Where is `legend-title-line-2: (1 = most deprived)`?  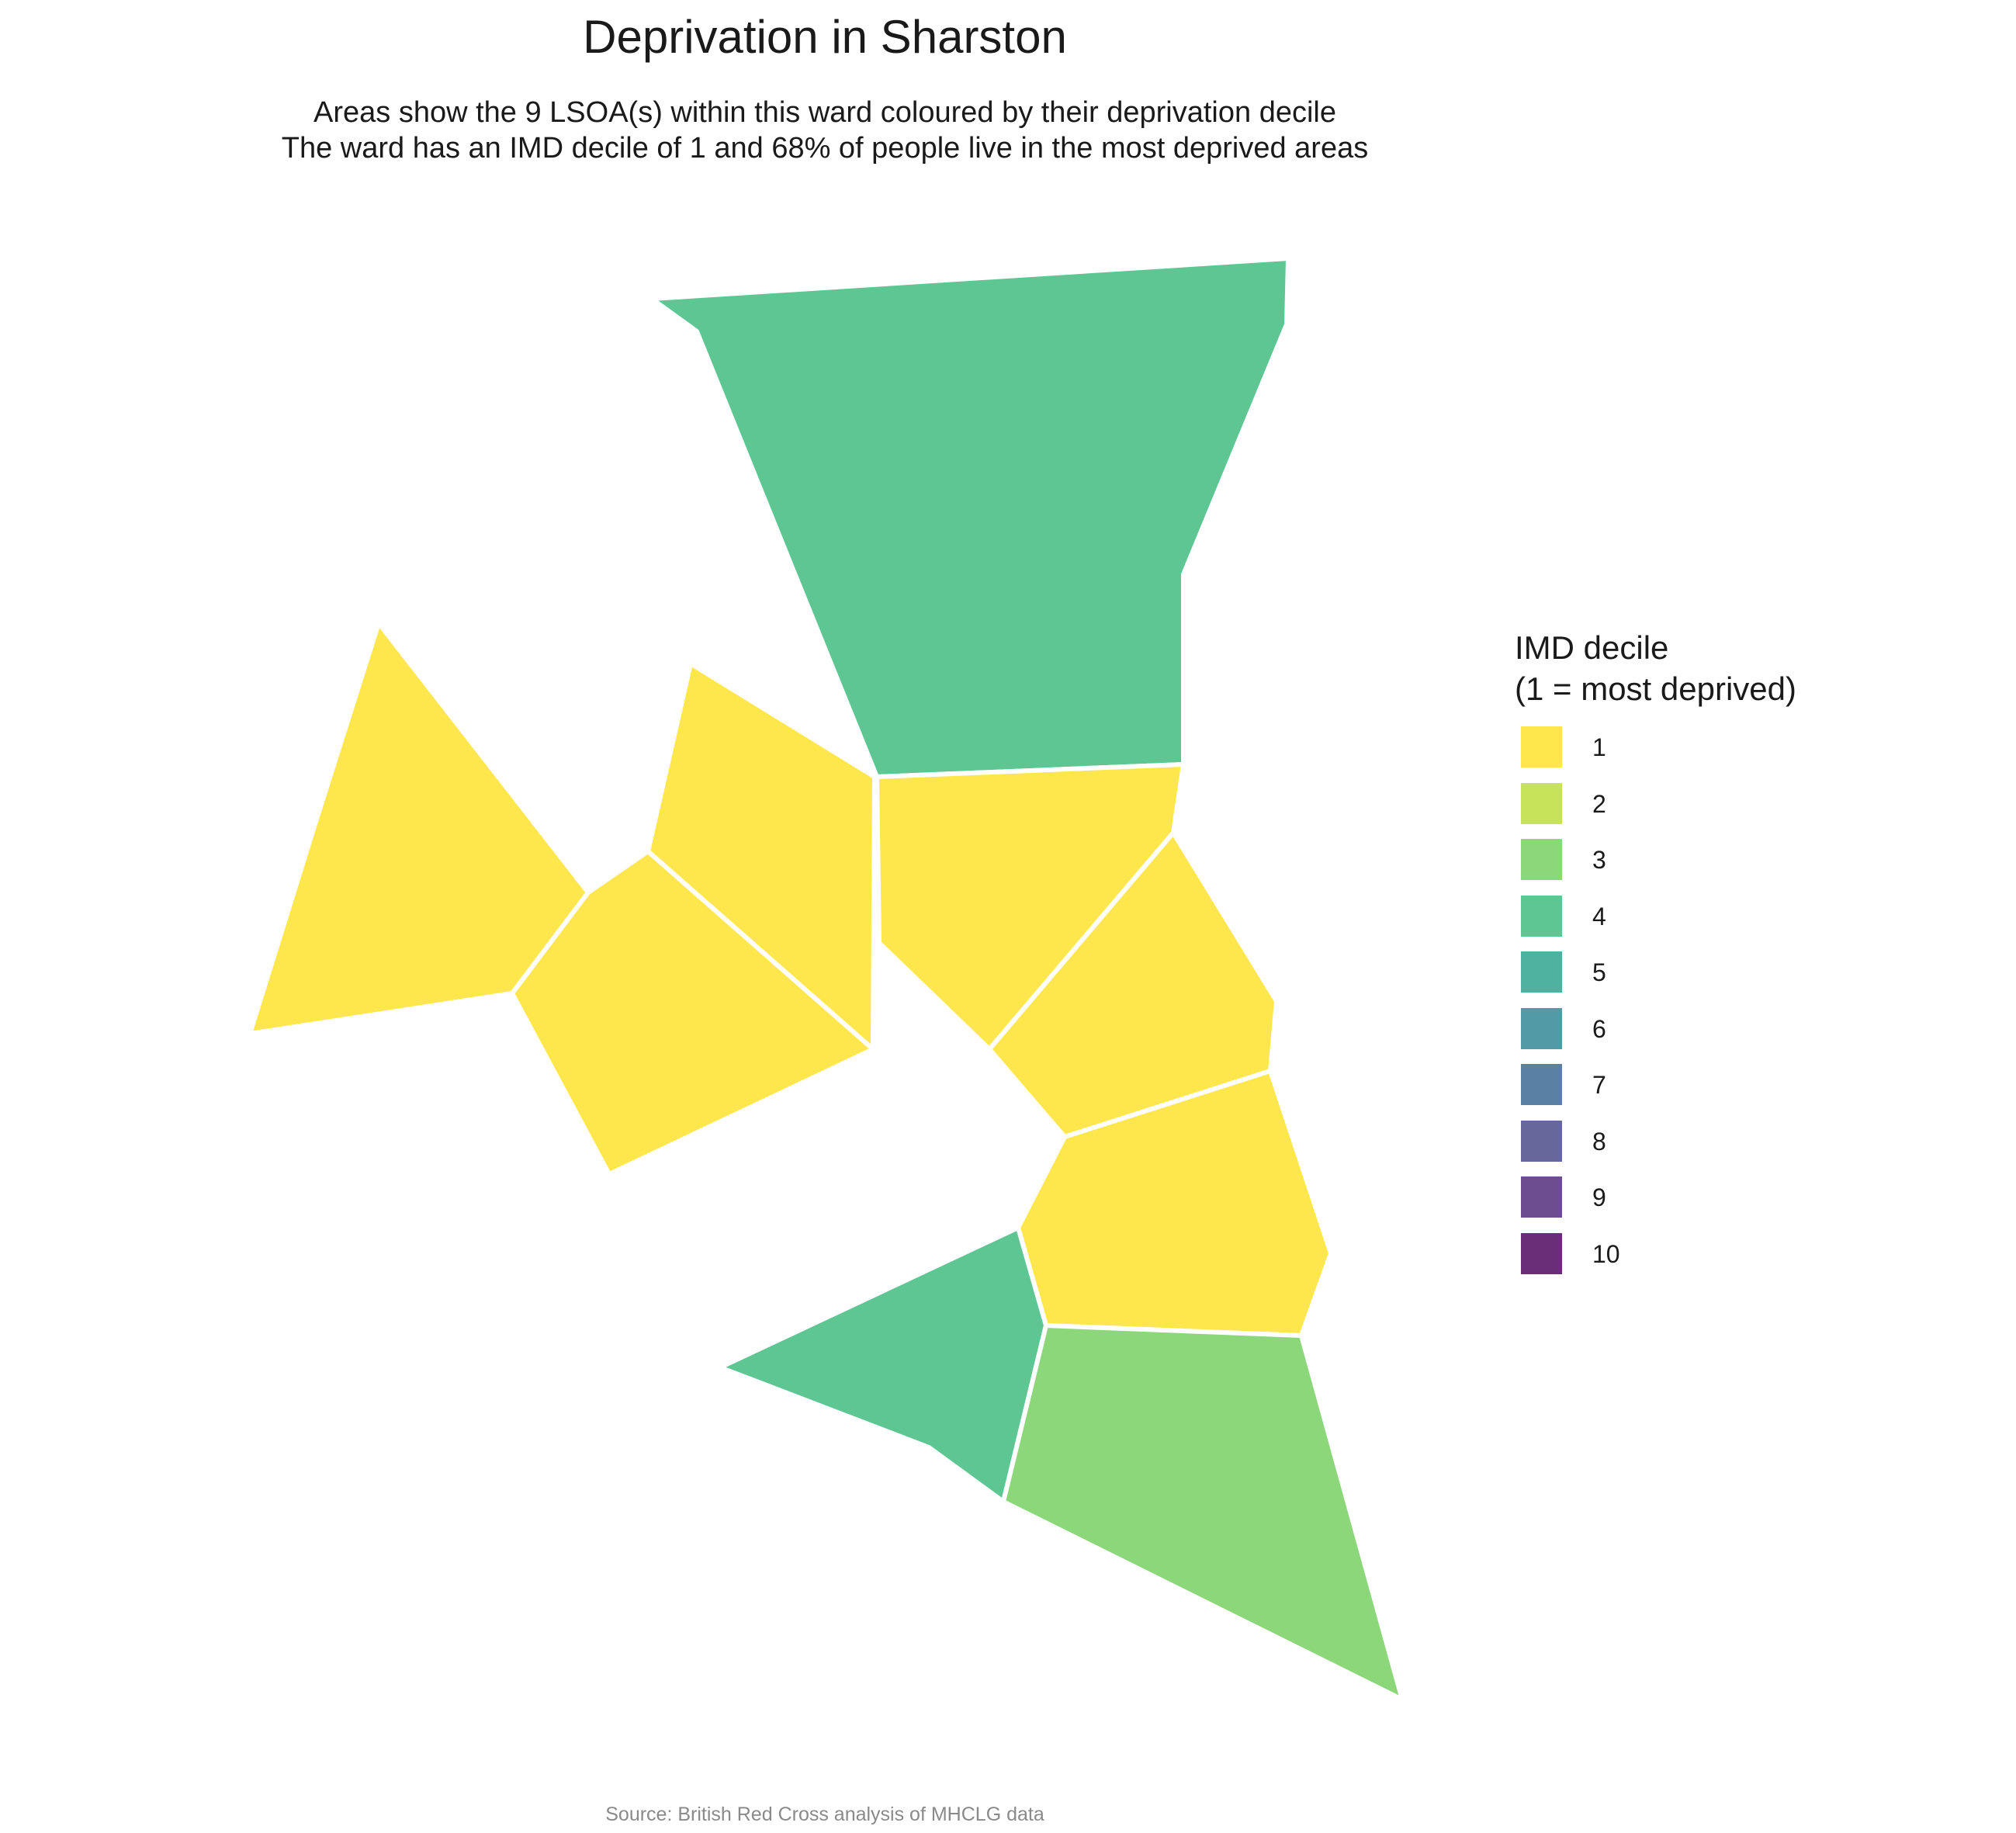 legend-title-line-2: (1 = most deprived) is located at coordinates (1656, 688).